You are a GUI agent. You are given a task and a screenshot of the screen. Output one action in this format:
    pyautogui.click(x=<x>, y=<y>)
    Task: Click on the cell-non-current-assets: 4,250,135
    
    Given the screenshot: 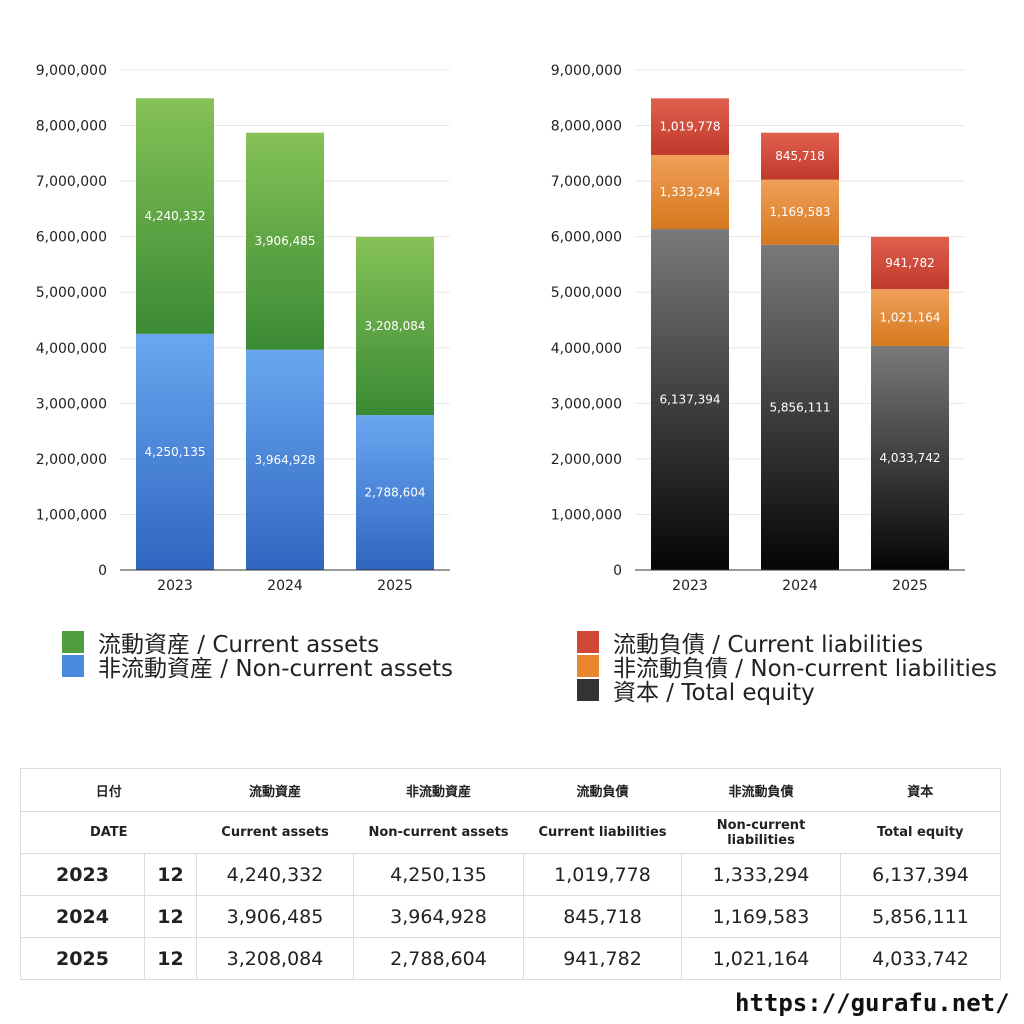 What is the action you would take?
    pyautogui.click(x=439, y=874)
    